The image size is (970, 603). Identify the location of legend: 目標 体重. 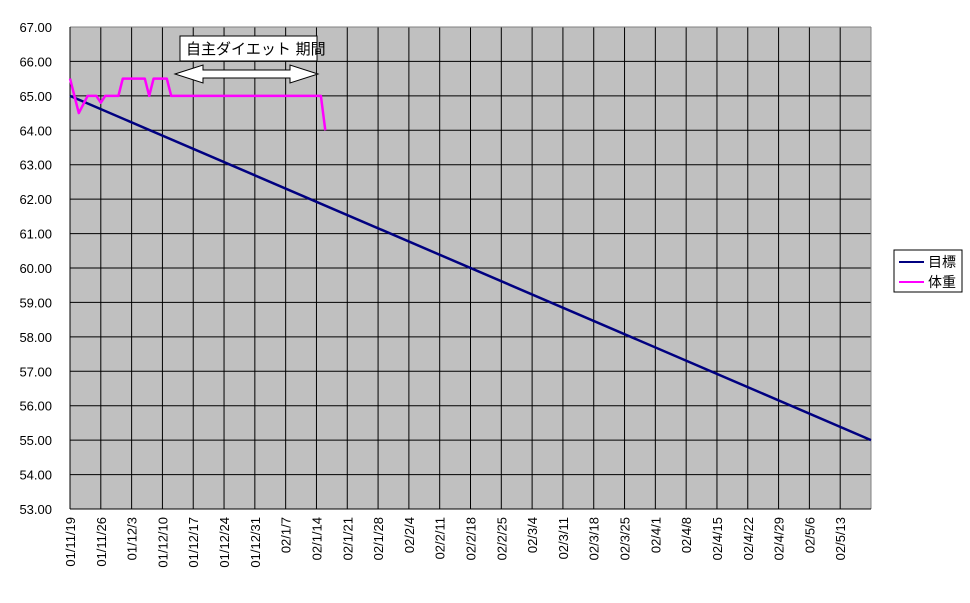
(928, 271).